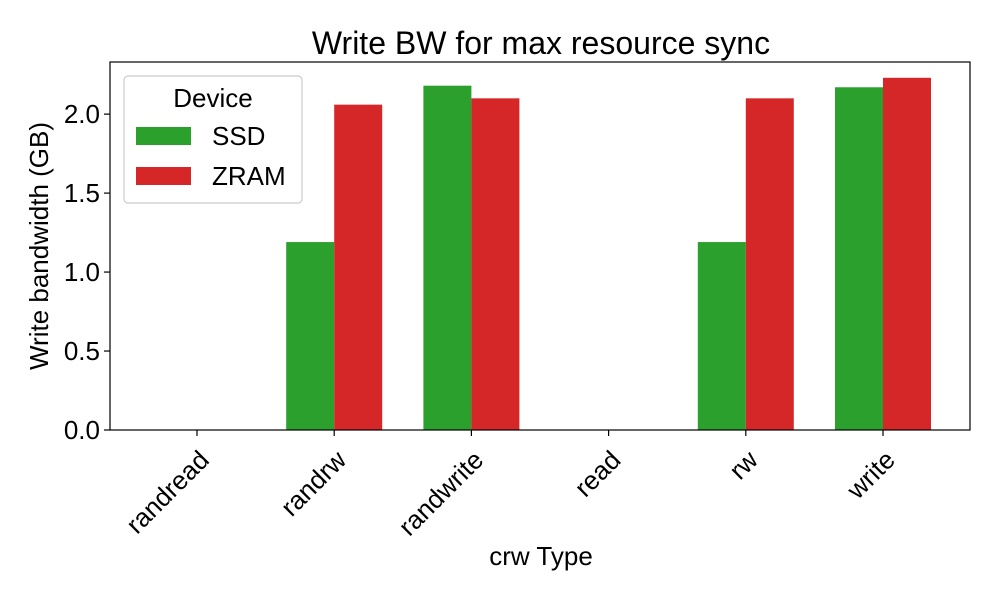 The image size is (1000, 600). Describe the element at coordinates (447, 258) in the screenshot. I see `bar-ssd-randwrite` at that location.